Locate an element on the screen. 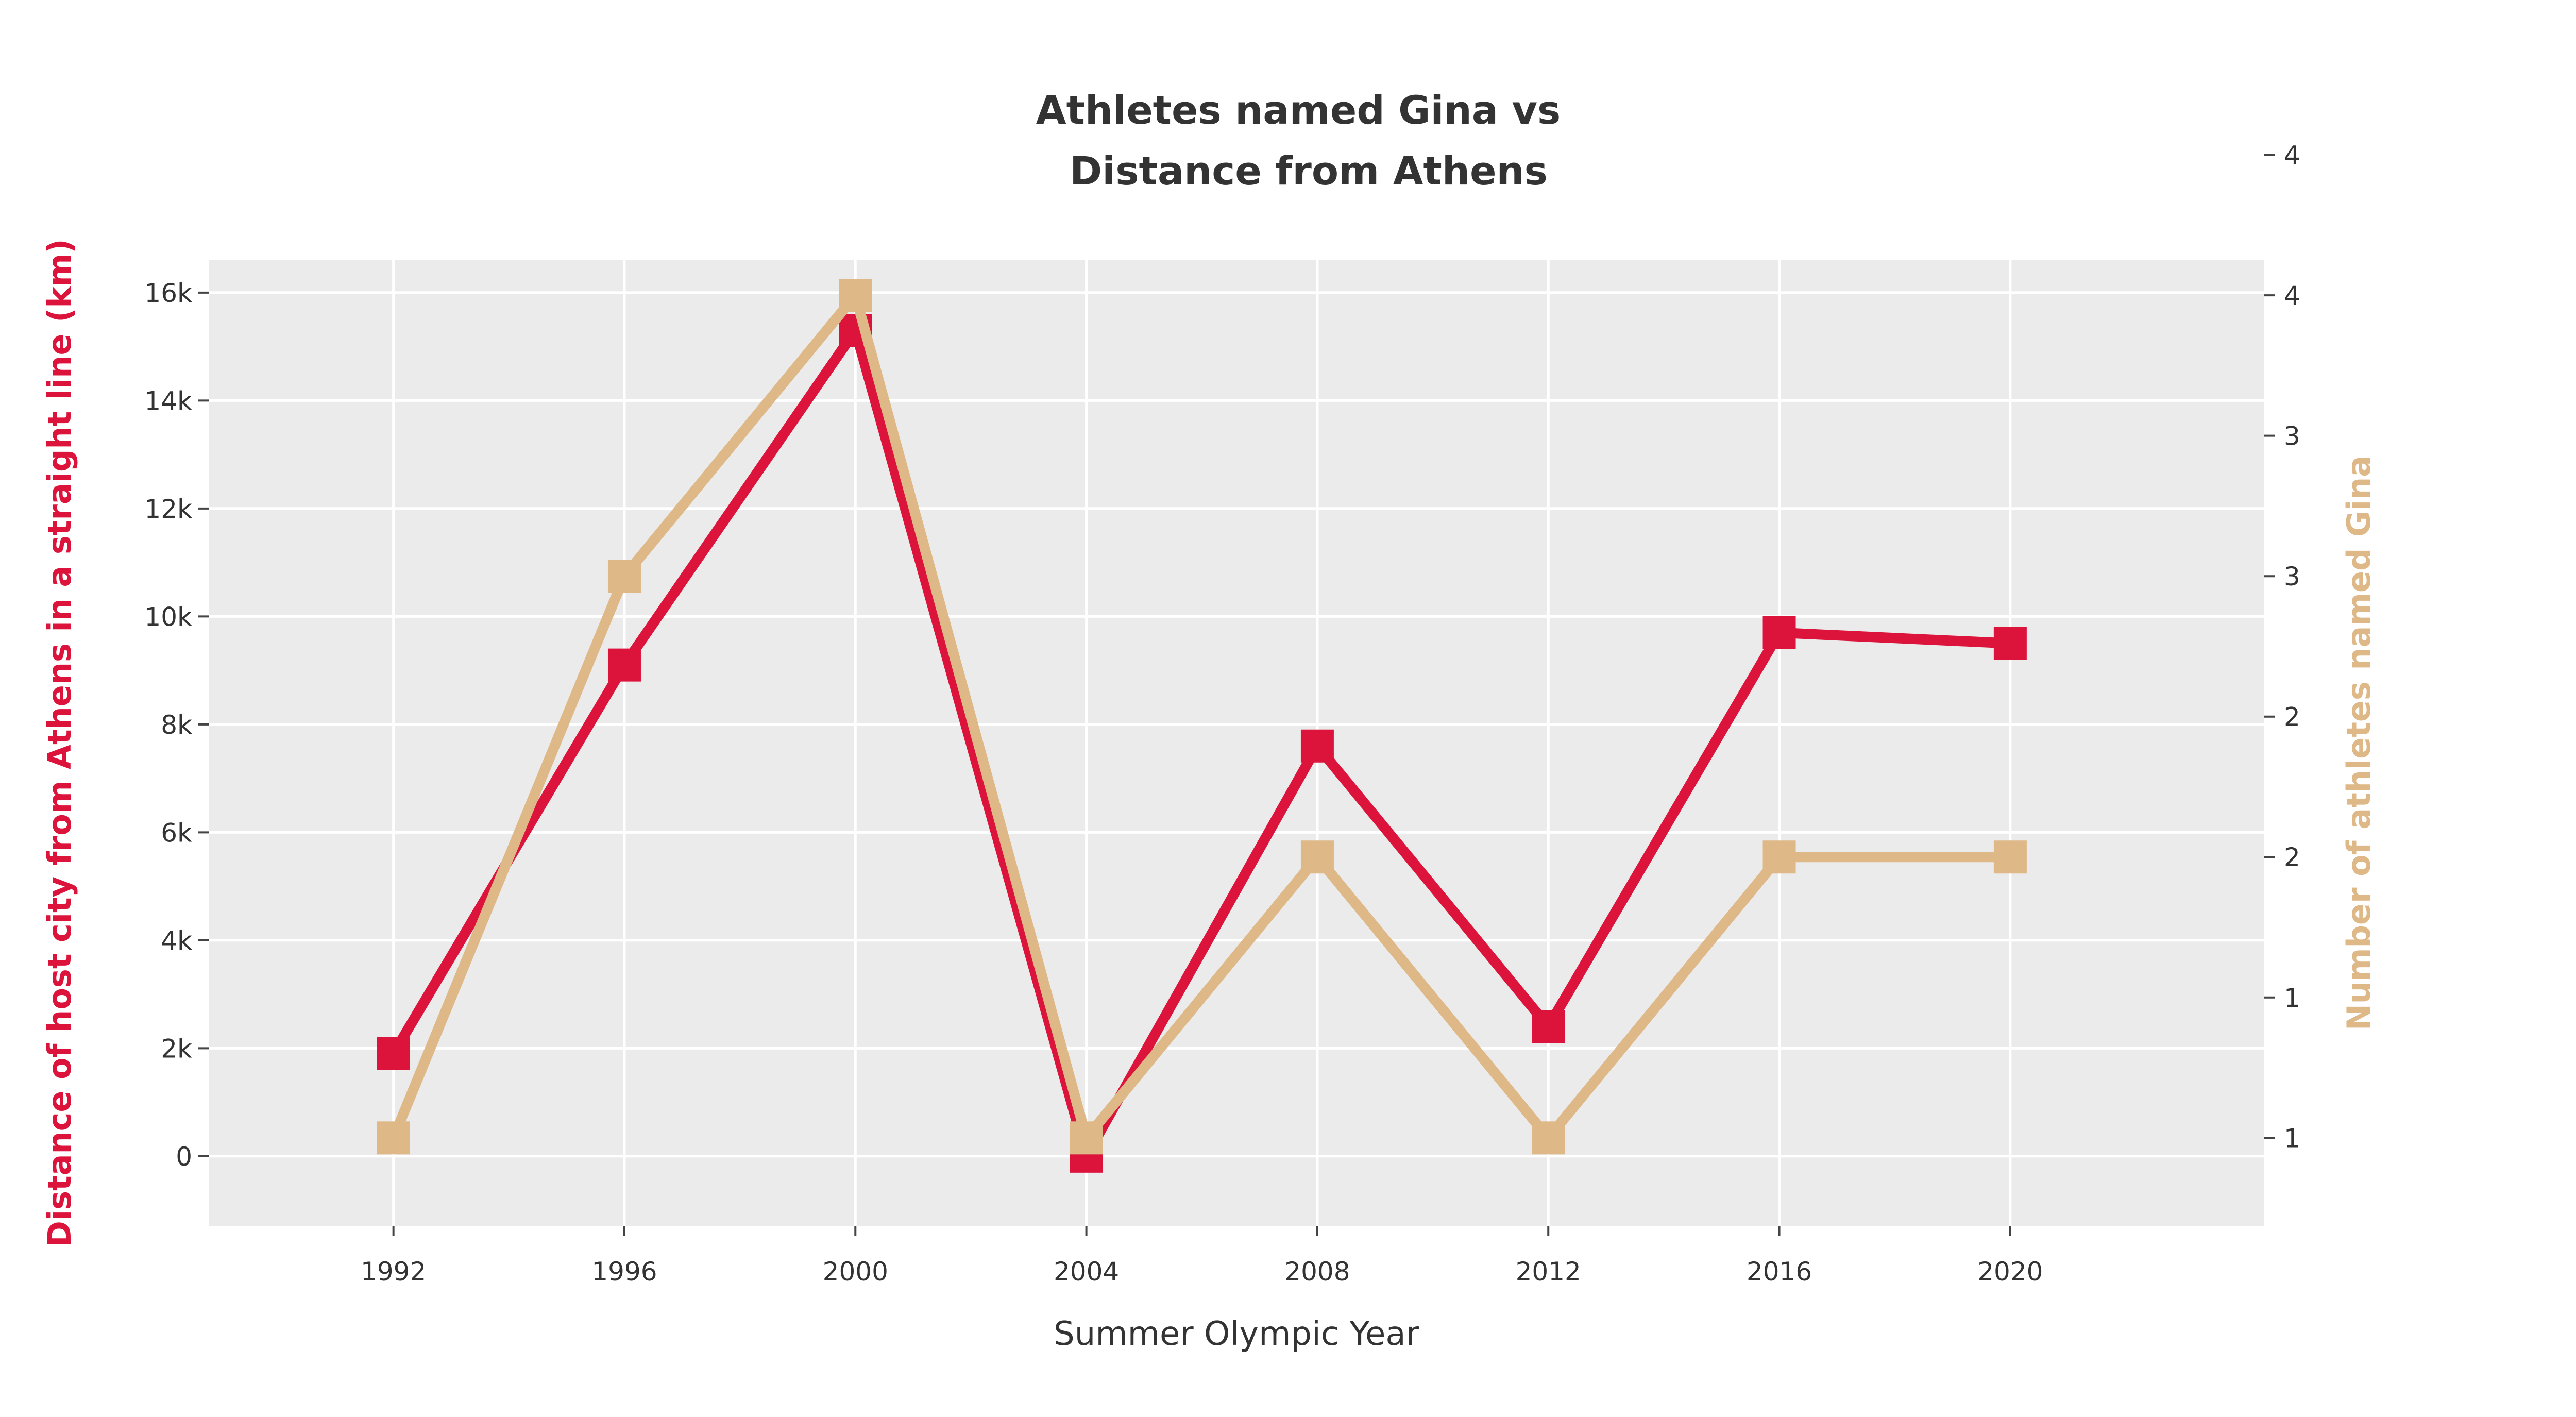 Image resolution: width=2576 pixels, height=1417 pixels. x-tick-label: 2008 is located at coordinates (1317, 1272).